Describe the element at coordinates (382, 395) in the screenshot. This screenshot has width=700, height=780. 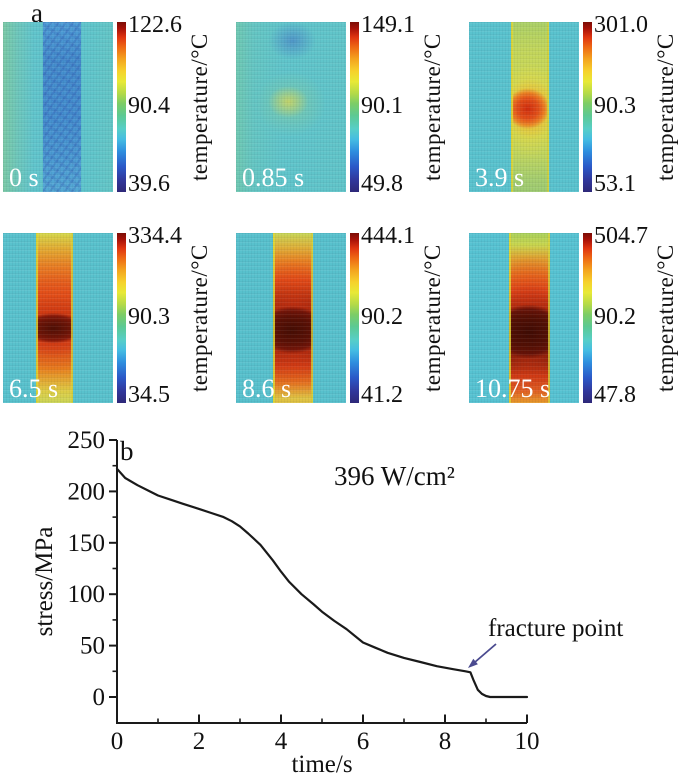
I see `colorbar-min-value: 41.2` at that location.